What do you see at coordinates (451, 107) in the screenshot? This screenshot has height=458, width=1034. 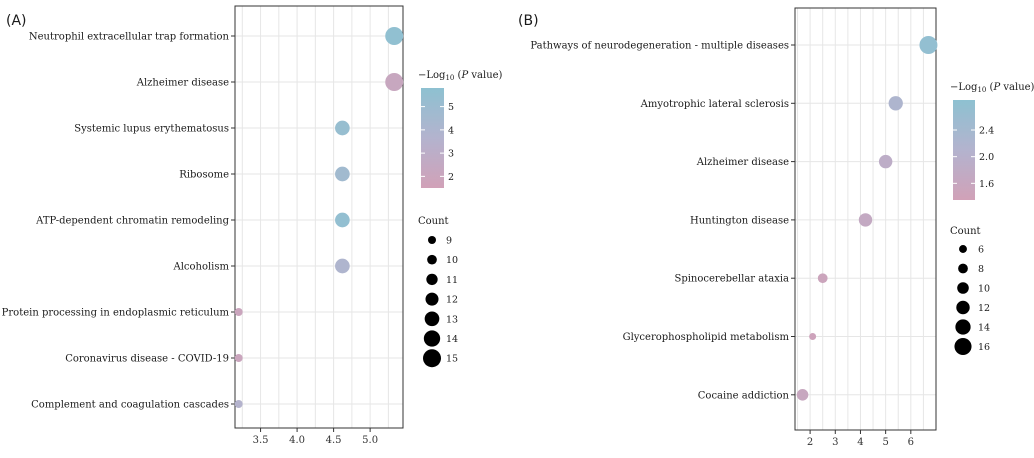 I see `color-legend-label: 5` at bounding box center [451, 107].